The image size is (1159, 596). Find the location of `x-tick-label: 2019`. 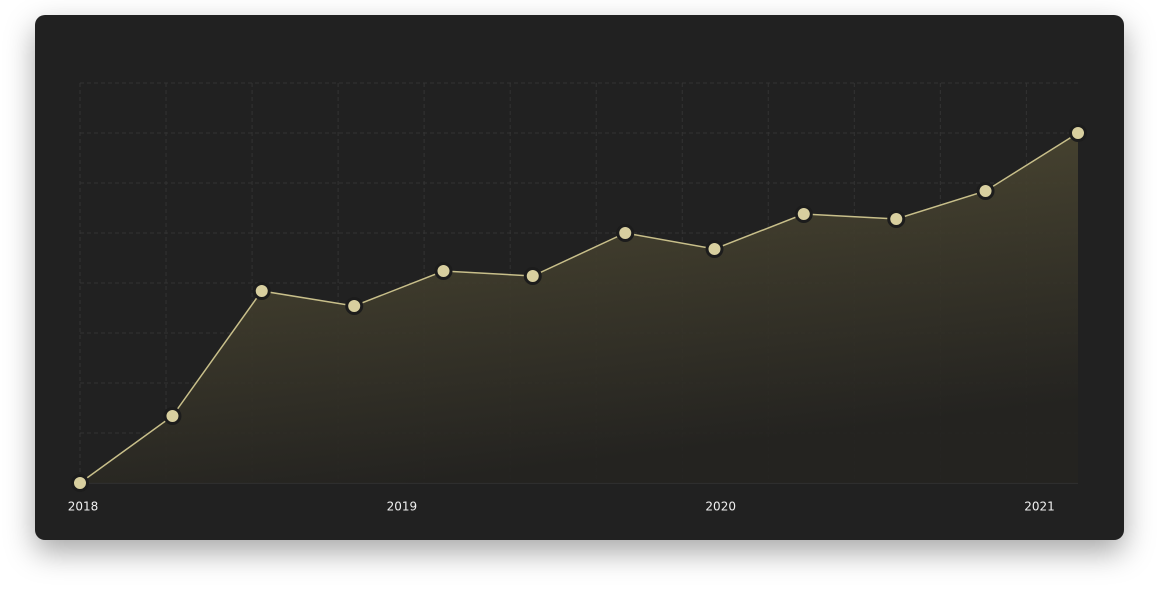

x-tick-label: 2019 is located at coordinates (402, 507).